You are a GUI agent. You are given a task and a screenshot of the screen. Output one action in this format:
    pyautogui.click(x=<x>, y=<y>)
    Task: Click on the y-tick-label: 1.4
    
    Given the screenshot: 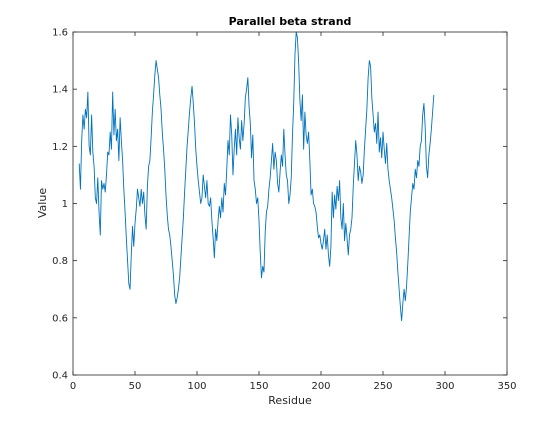 What is the action you would take?
    pyautogui.click(x=60, y=90)
    